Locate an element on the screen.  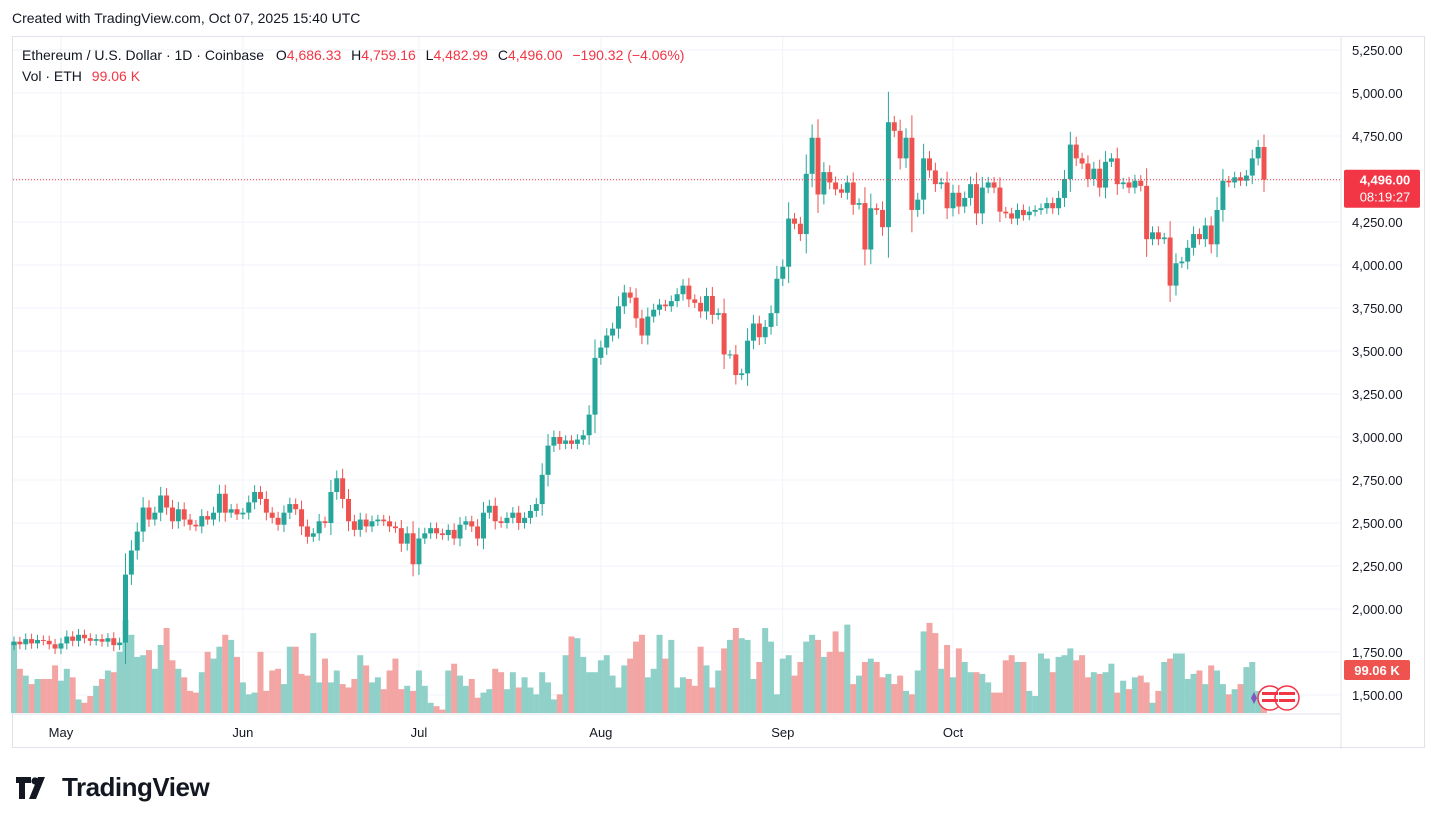
price-tick-label: 1,500.00 is located at coordinates (1377, 695).